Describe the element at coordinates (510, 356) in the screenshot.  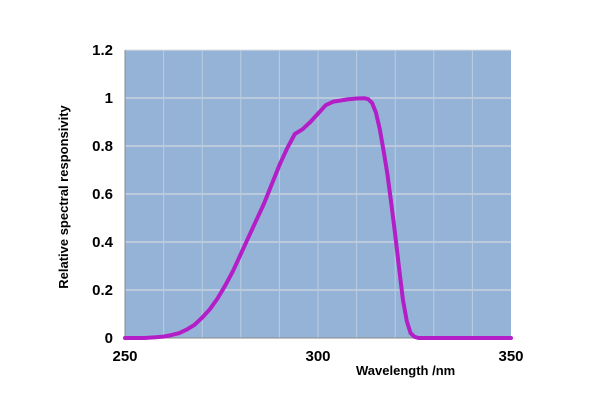
I see `x-tick-label: 350` at that location.